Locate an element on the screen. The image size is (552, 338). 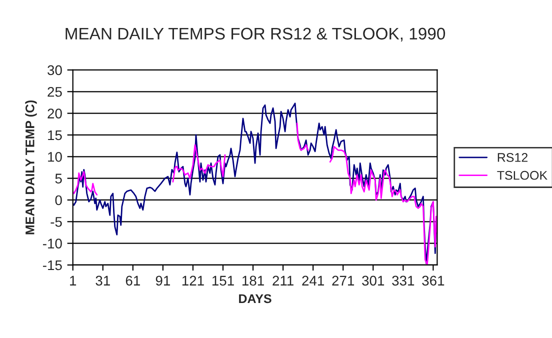
x-axis-title: DAYS is located at coordinates (255, 299).